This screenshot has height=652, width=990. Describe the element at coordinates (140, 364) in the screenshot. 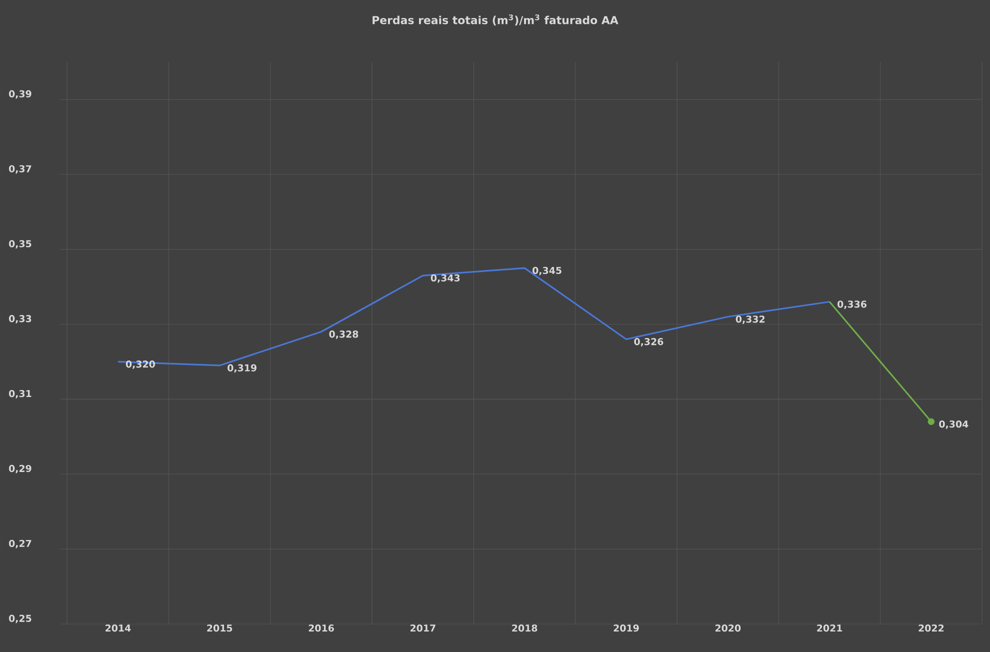

I see `data-label: 0,320` at that location.